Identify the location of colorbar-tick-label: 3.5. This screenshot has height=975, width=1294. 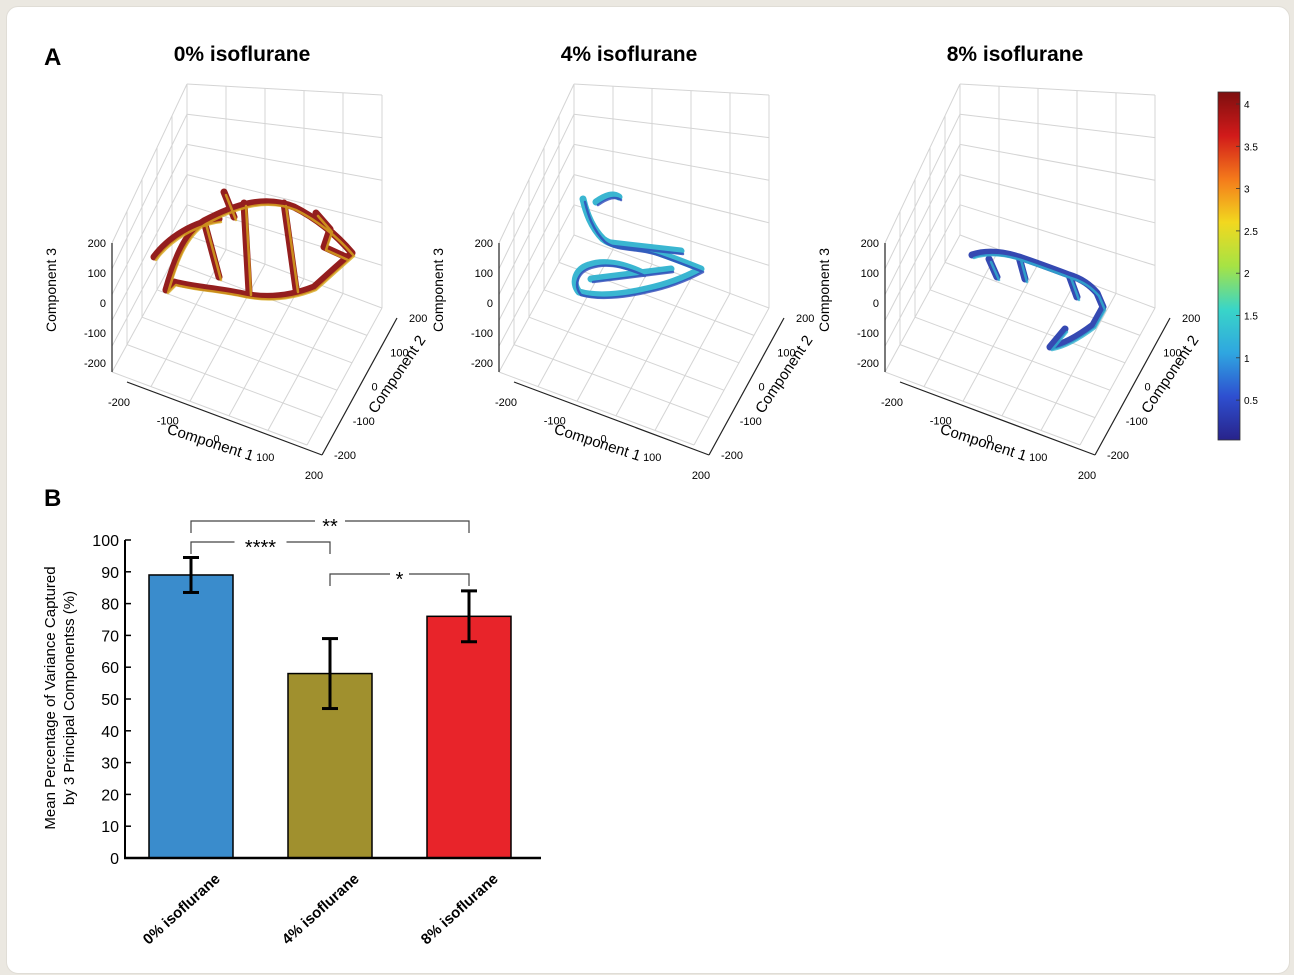
(1251, 147).